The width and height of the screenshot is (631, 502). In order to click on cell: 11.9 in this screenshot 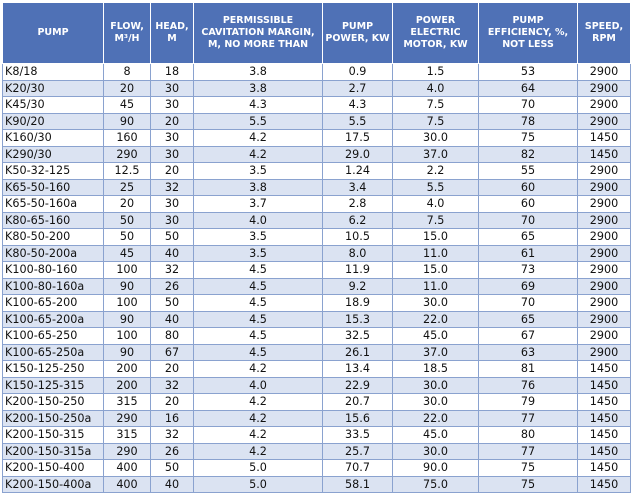, I will do `click(357, 270)`.